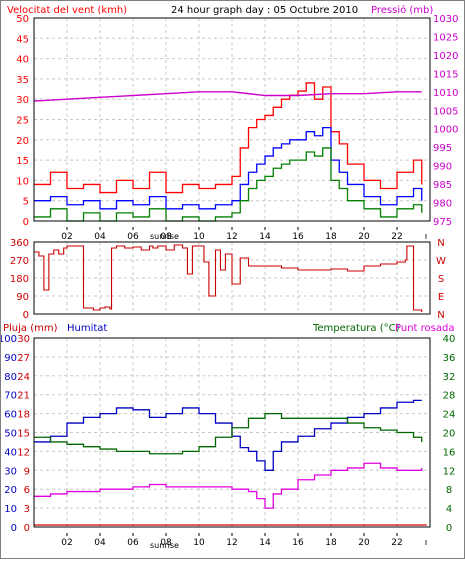 This screenshot has width=465, height=564. Describe the element at coordinates (9, 339) in the screenshot. I see `humidity-tick-label: 100` at that location.